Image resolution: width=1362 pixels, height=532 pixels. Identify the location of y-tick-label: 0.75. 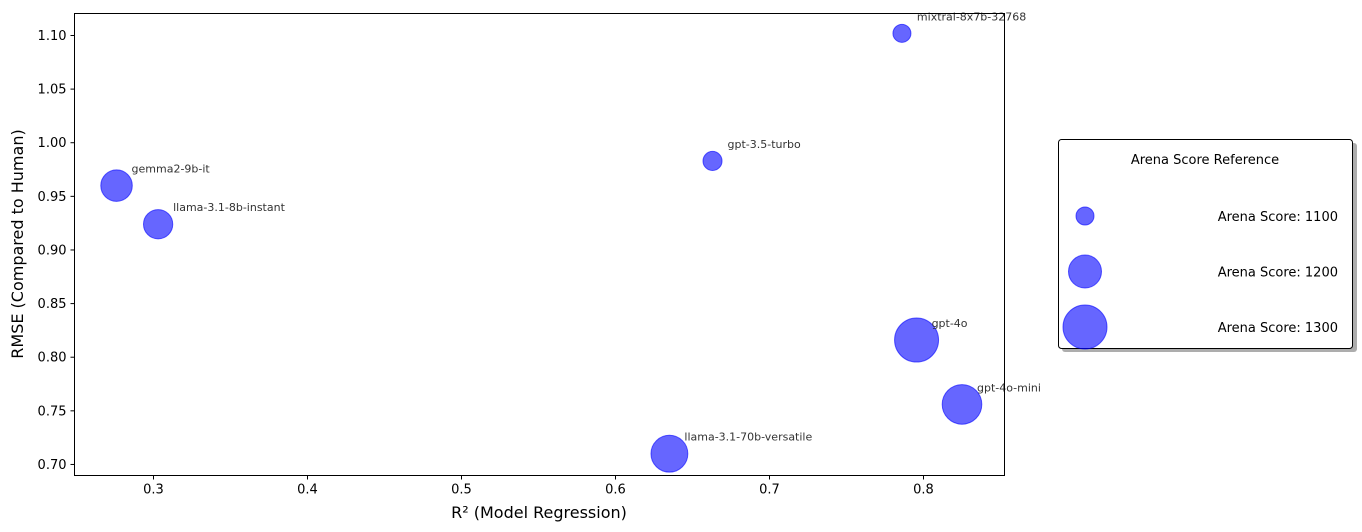
(52, 411).